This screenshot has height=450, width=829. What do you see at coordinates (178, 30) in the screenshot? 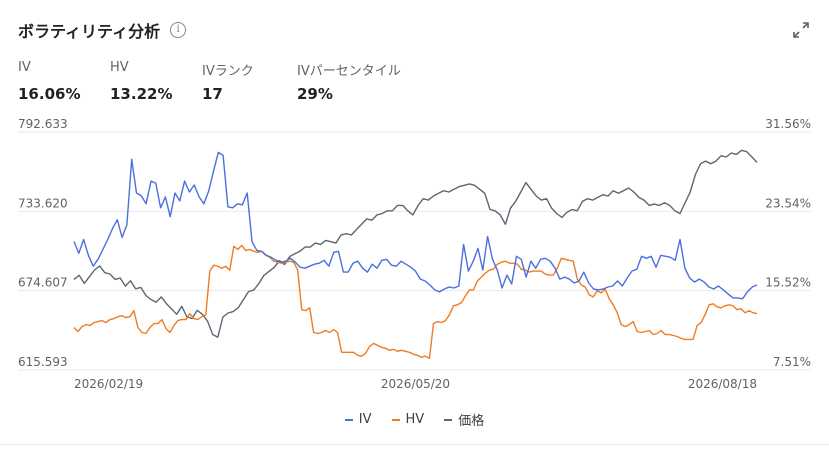
I see `info-icon: i` at bounding box center [178, 30].